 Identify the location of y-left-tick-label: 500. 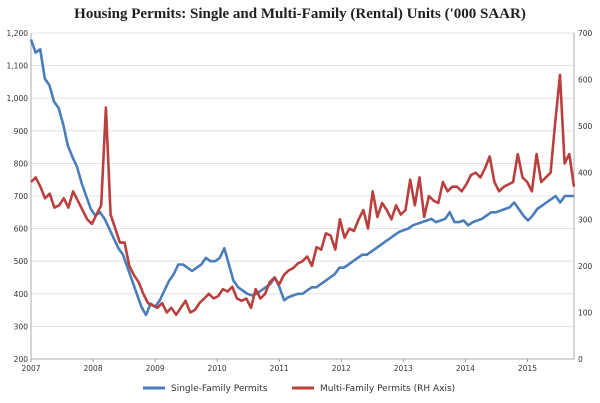
(21, 261).